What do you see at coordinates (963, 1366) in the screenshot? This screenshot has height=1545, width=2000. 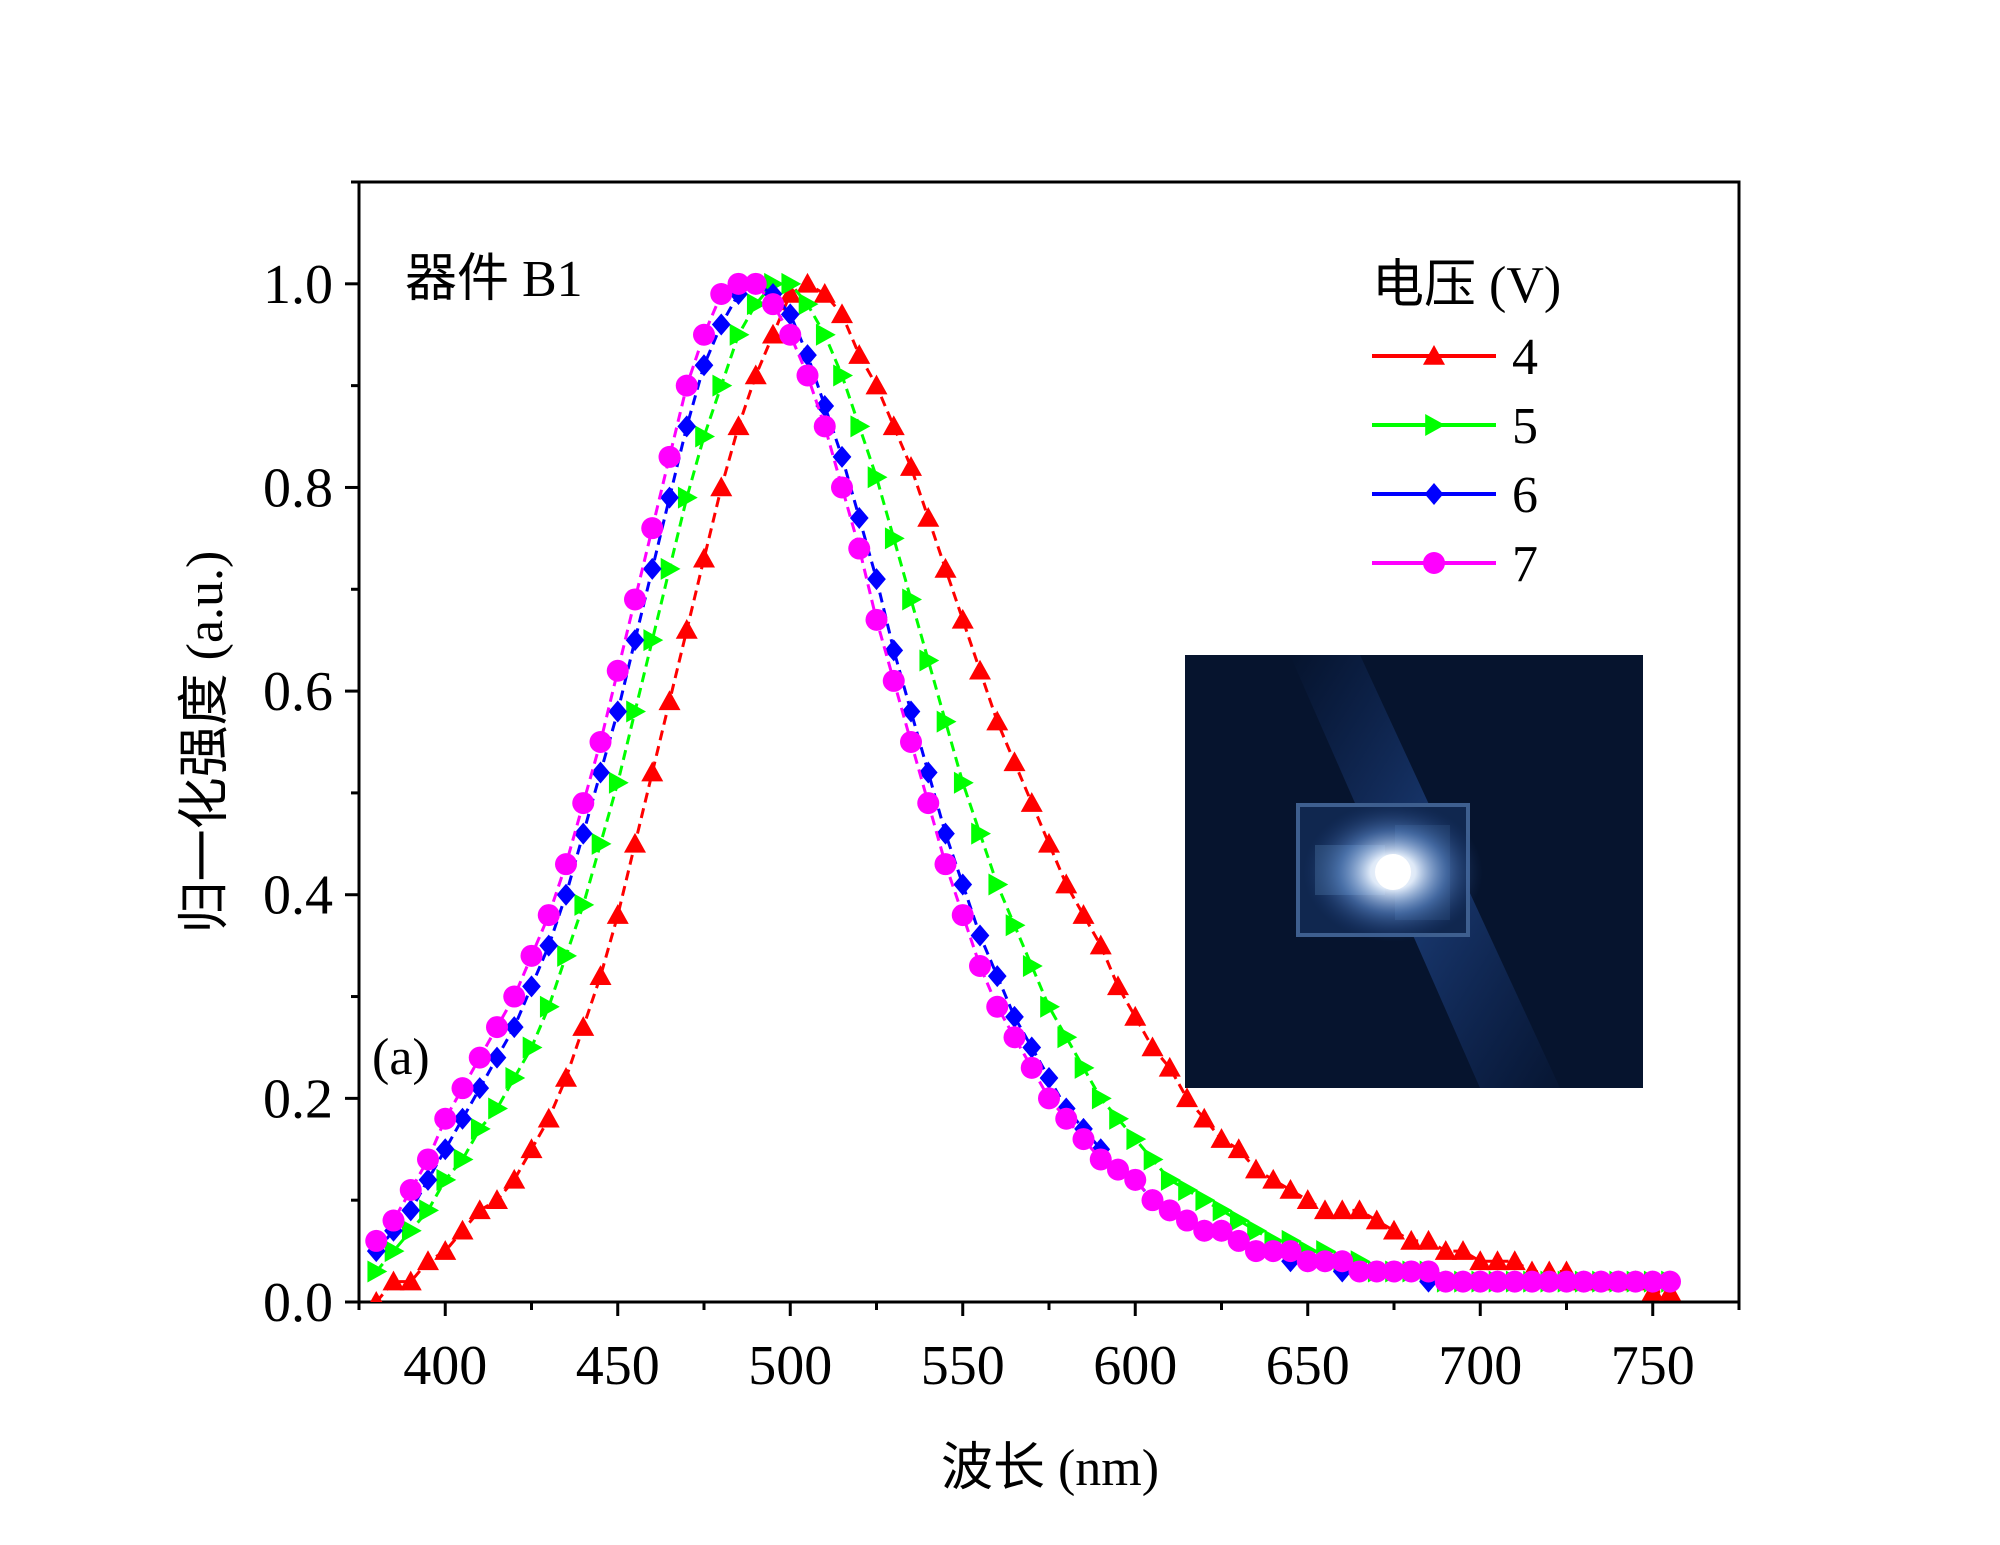 I see `x-tick-label: 550` at bounding box center [963, 1366].